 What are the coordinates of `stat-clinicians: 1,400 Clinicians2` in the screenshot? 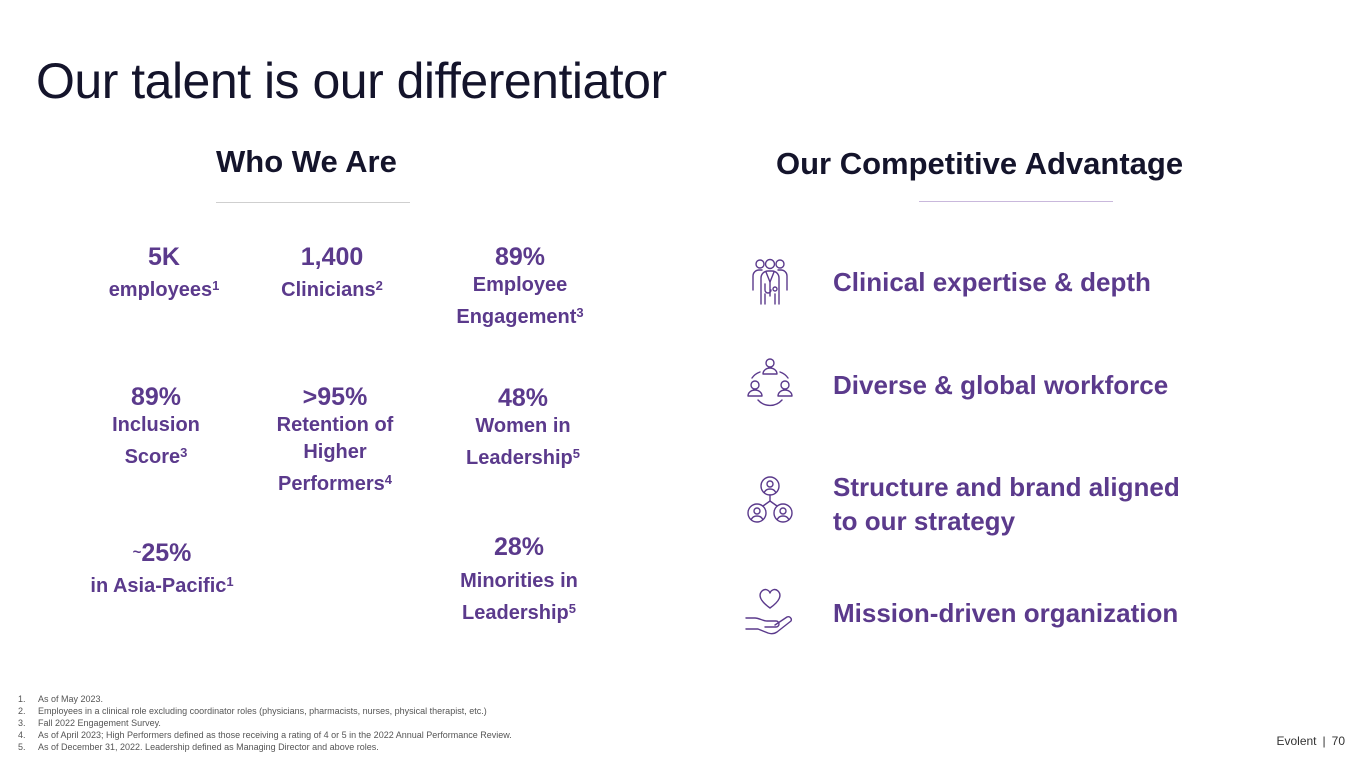 It's located at (332, 273).